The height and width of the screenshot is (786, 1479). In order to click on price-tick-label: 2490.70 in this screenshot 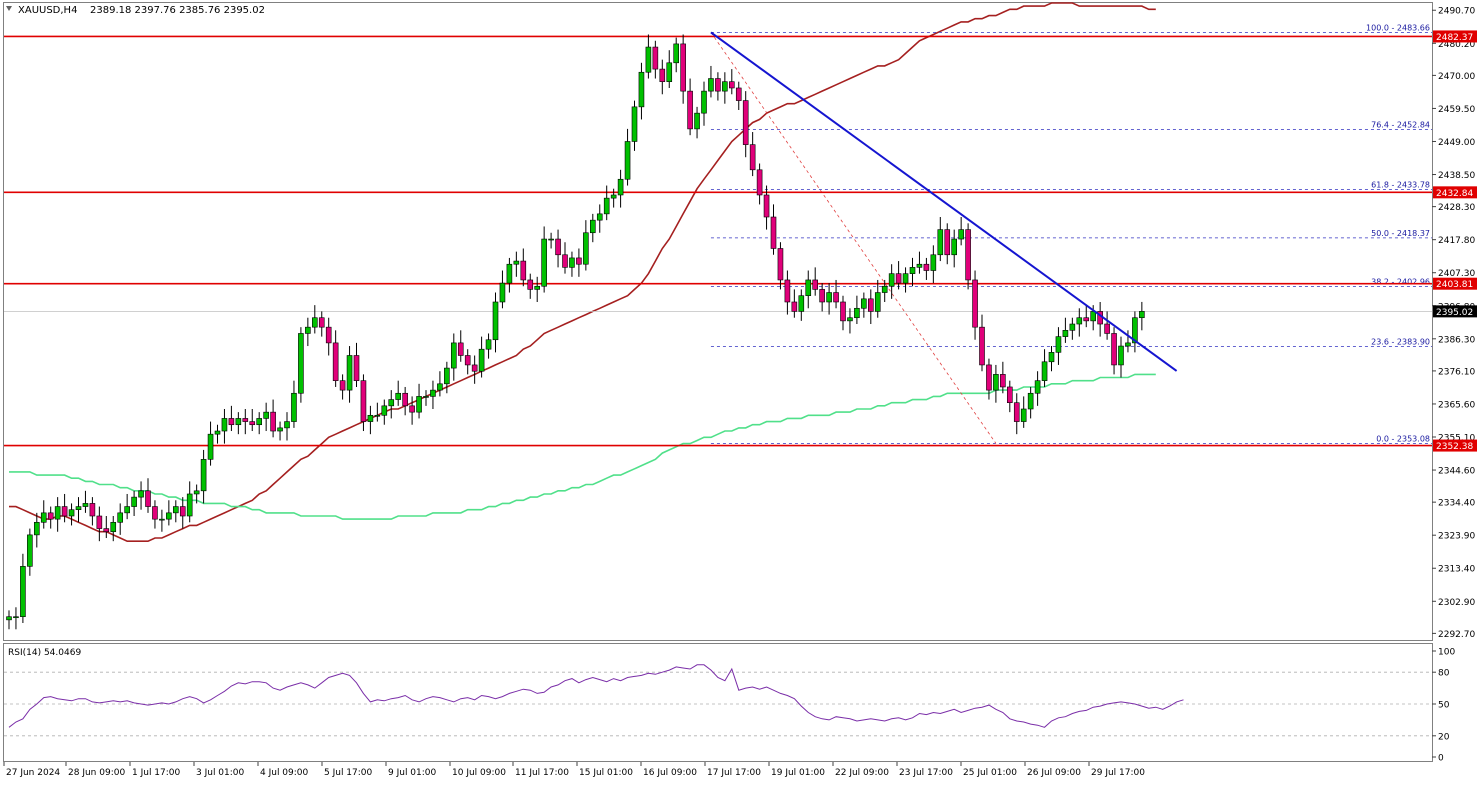, I will do `click(1456, 12)`.